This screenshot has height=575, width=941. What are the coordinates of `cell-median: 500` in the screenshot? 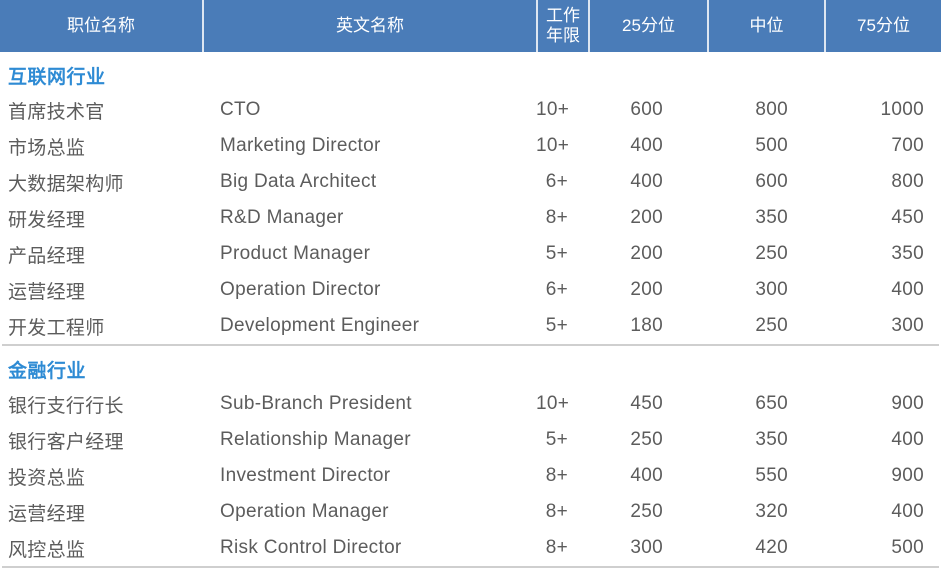 It's located at (771, 145).